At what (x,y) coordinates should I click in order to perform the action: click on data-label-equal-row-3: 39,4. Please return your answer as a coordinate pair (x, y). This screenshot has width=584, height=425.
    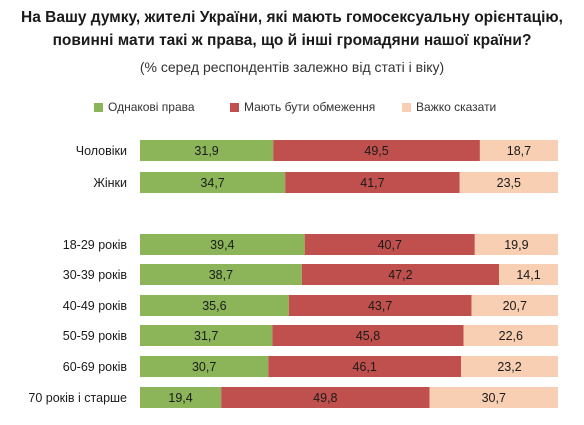
    Looking at the image, I should click on (222, 245).